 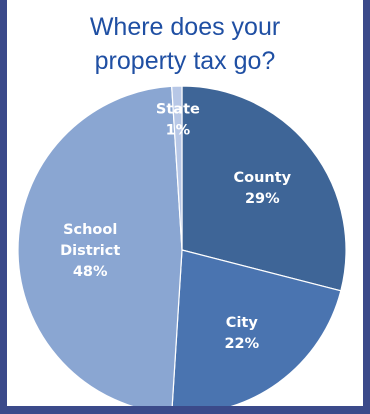 What do you see at coordinates (241, 344) in the screenshot?
I see `slice-value-label: 22%` at bounding box center [241, 344].